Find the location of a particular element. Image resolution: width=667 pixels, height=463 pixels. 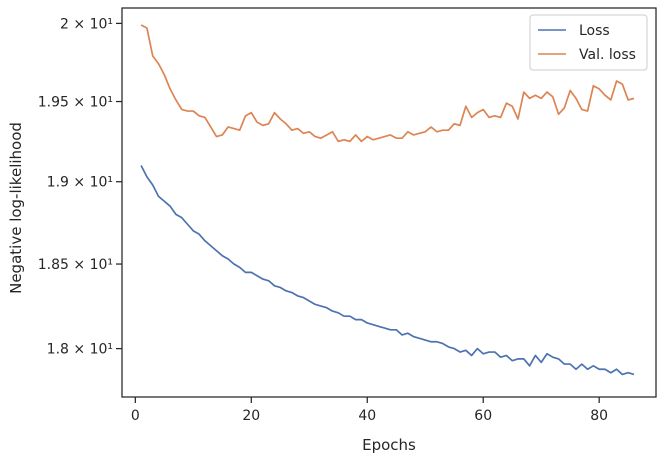

x-axis-label: Epochs is located at coordinates (389, 445).